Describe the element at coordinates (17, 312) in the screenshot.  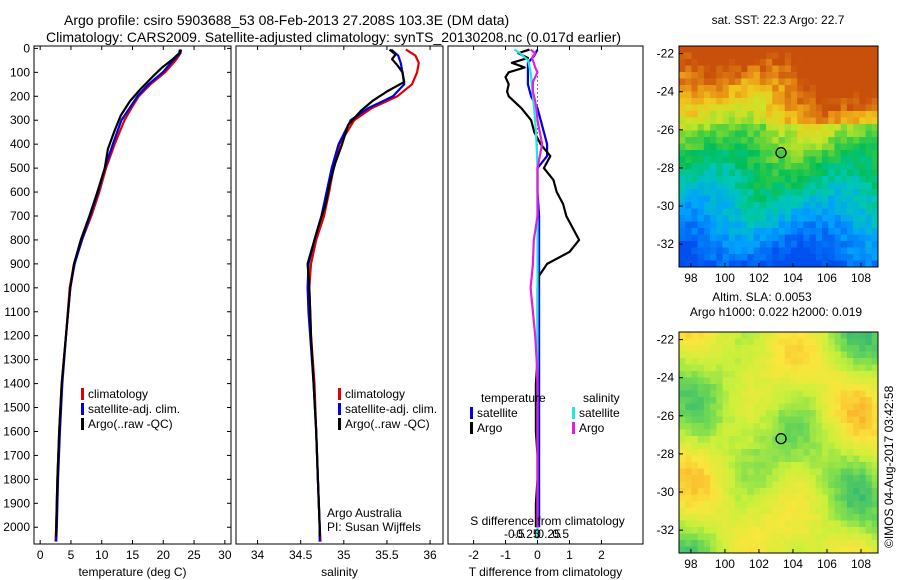
I see `y-tick-label: 1100` at that location.